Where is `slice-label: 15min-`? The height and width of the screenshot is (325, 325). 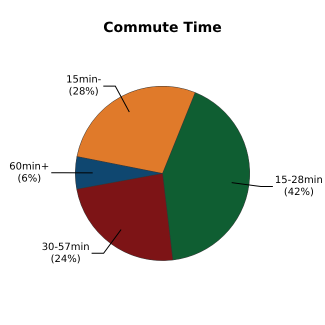 slice-label: 15min- is located at coordinates (84, 80).